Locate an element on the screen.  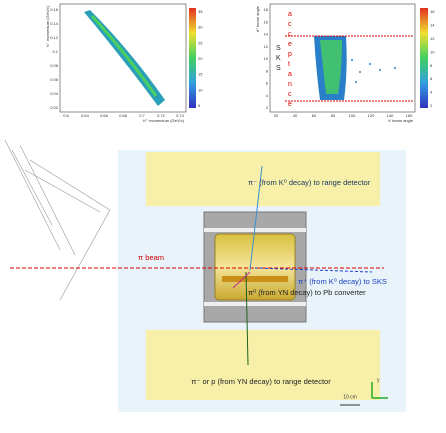
colorbar-label: 5 is located at coordinates (199, 105).